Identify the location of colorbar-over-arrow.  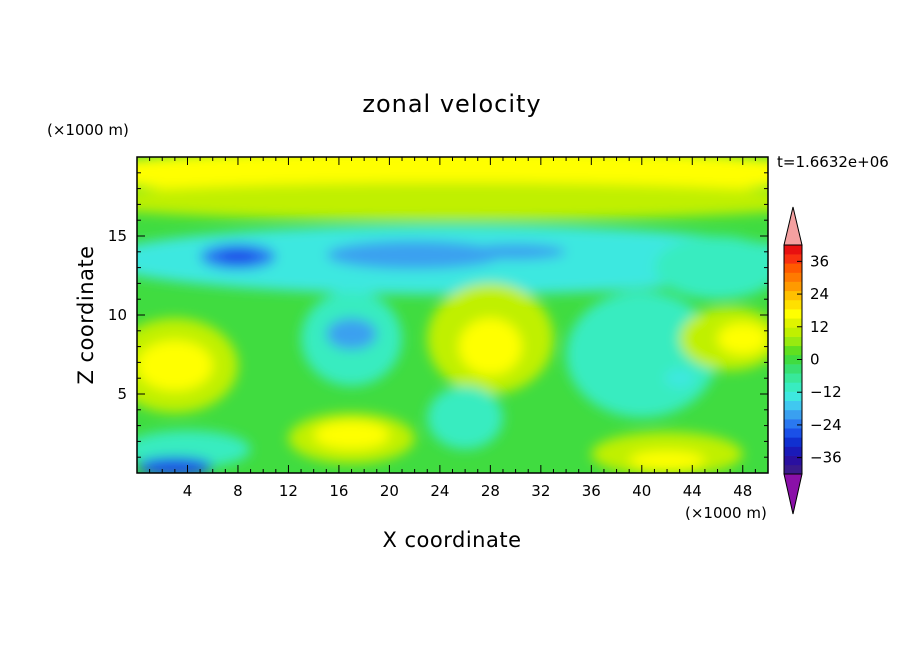
(793, 226).